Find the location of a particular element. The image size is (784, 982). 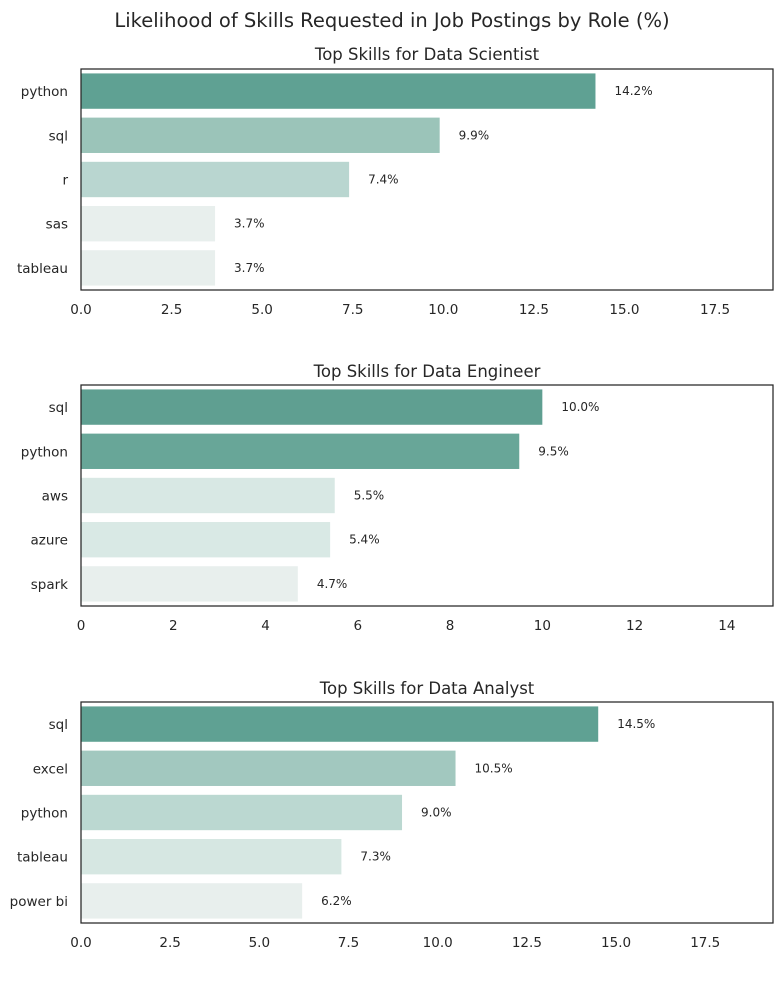

y-tick-label-data-engineer-sql: sql is located at coordinates (58, 408).